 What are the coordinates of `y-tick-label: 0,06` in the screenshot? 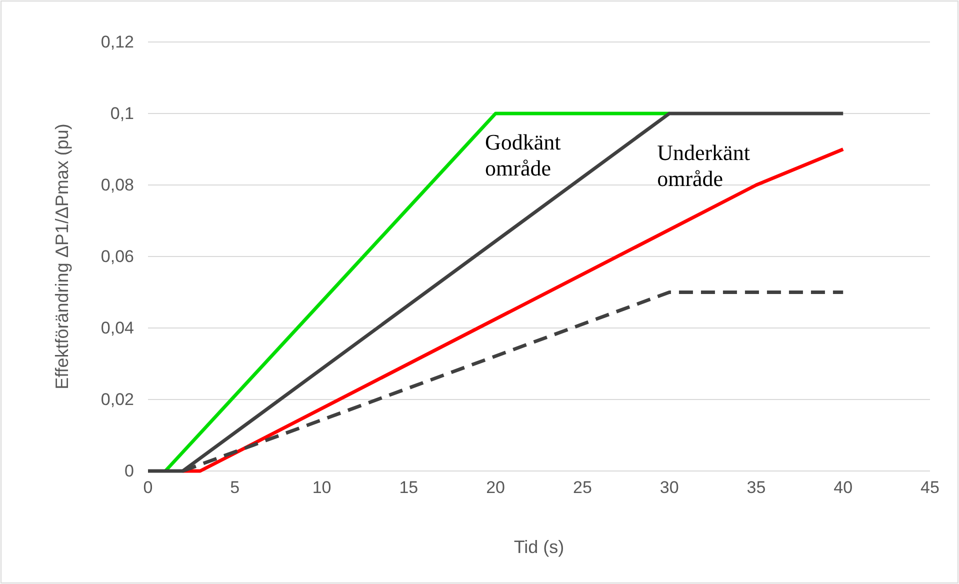 It's located at (117, 256).